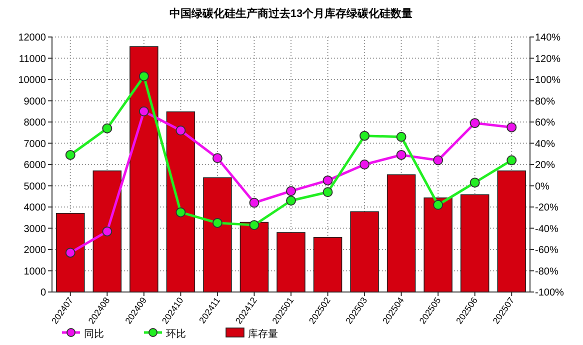 Image resolution: width=583 pixels, height=345 pixels. I want to click on y2-tick-label: 120%, so click(548, 59).